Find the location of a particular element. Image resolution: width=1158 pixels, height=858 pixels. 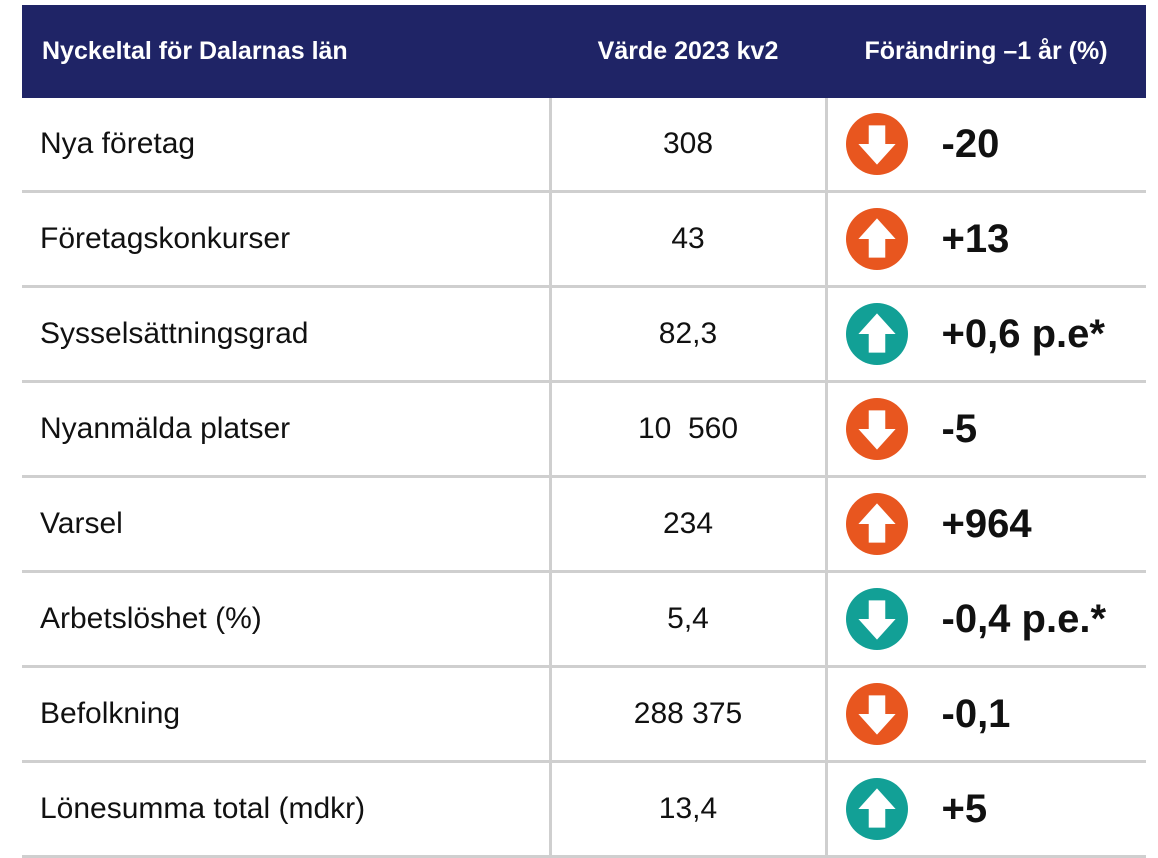

change-box: +5 is located at coordinates (987, 809).